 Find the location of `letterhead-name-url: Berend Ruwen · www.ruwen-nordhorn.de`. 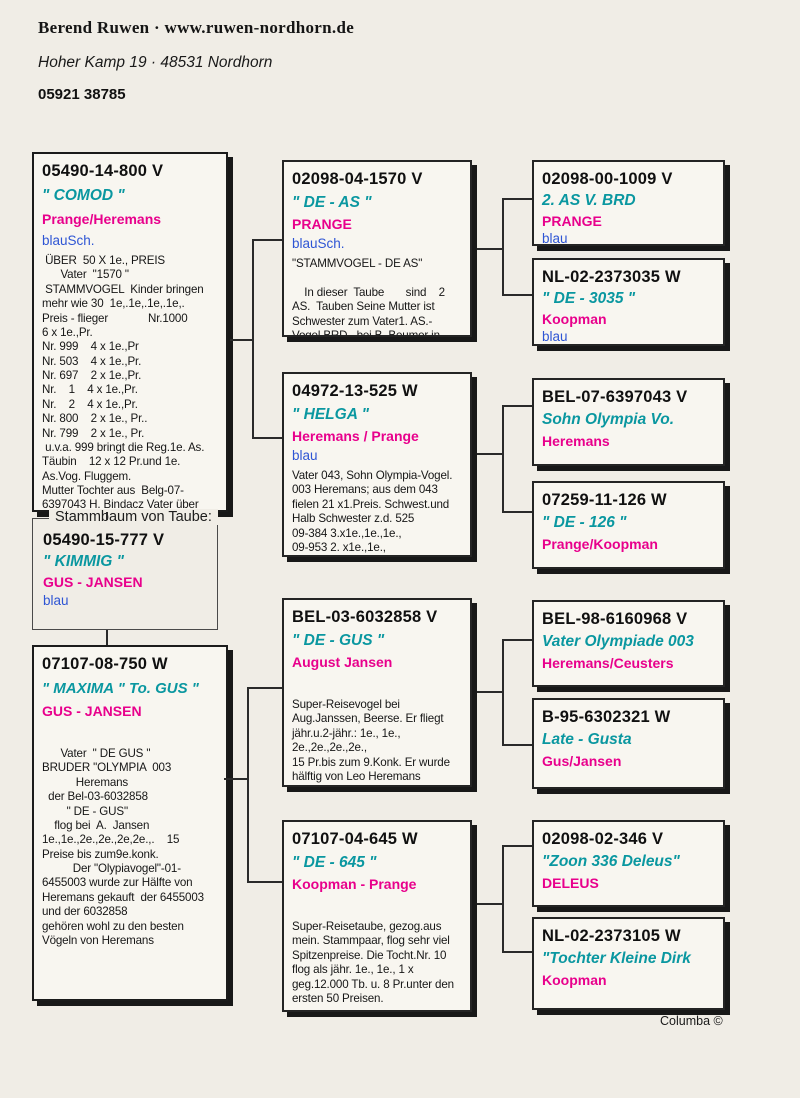

letterhead-name-url: Berend Ruwen · www.ruwen-nordhorn.de is located at coordinates (196, 27).